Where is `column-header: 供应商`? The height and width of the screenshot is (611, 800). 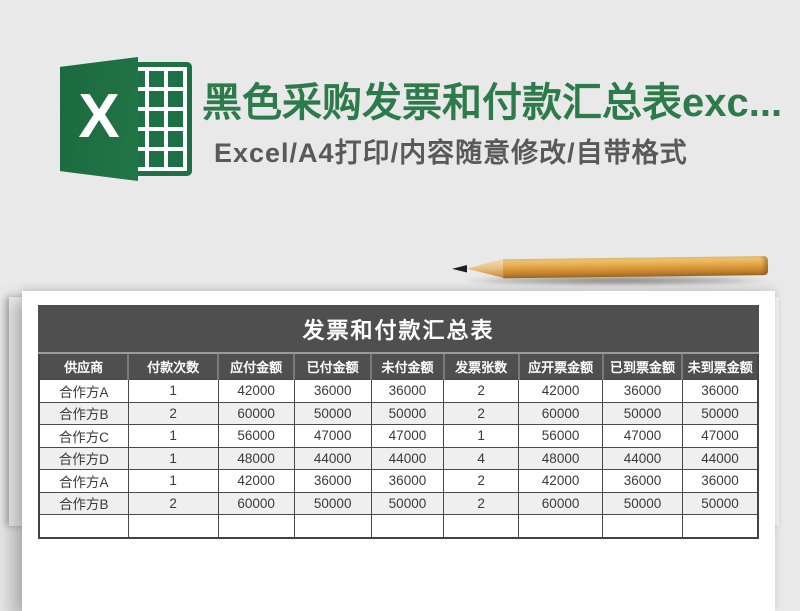
column-header: 供应商 is located at coordinates (84, 367).